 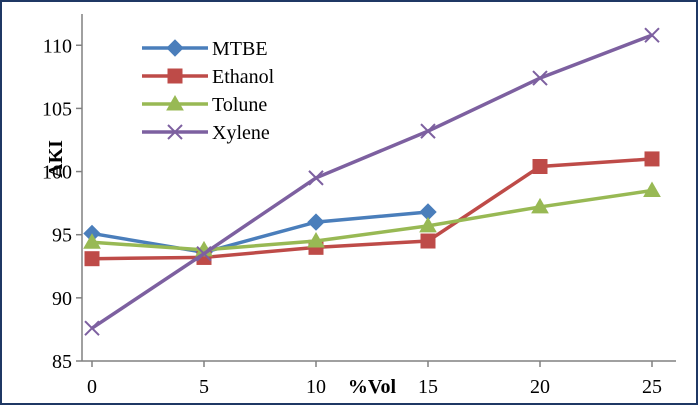 I want to click on y-tick-label: 100, so click(x=57, y=173).